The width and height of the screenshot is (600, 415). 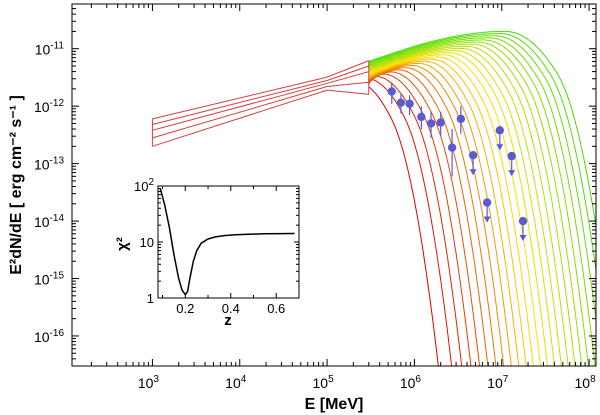 I want to click on y-tick-label: 10-15, so click(x=49, y=279).